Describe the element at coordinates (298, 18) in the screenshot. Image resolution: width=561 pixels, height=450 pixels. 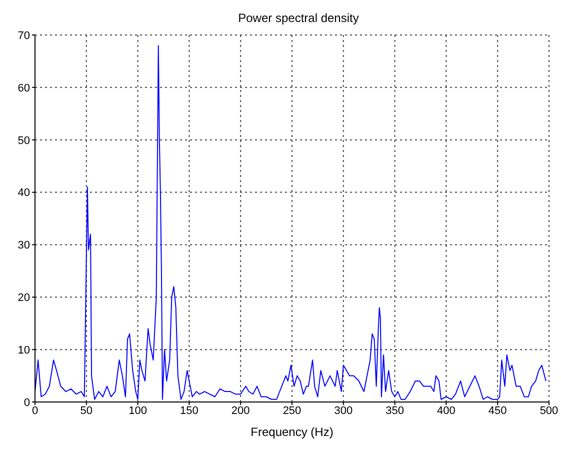
I see `chart-title: Power spectral density` at that location.